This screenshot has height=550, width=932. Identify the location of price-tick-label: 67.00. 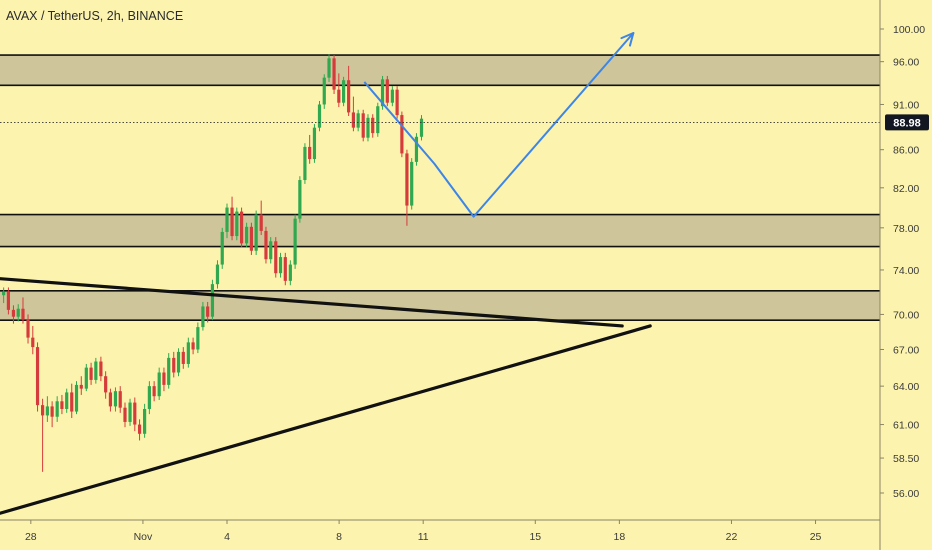
(906, 350).